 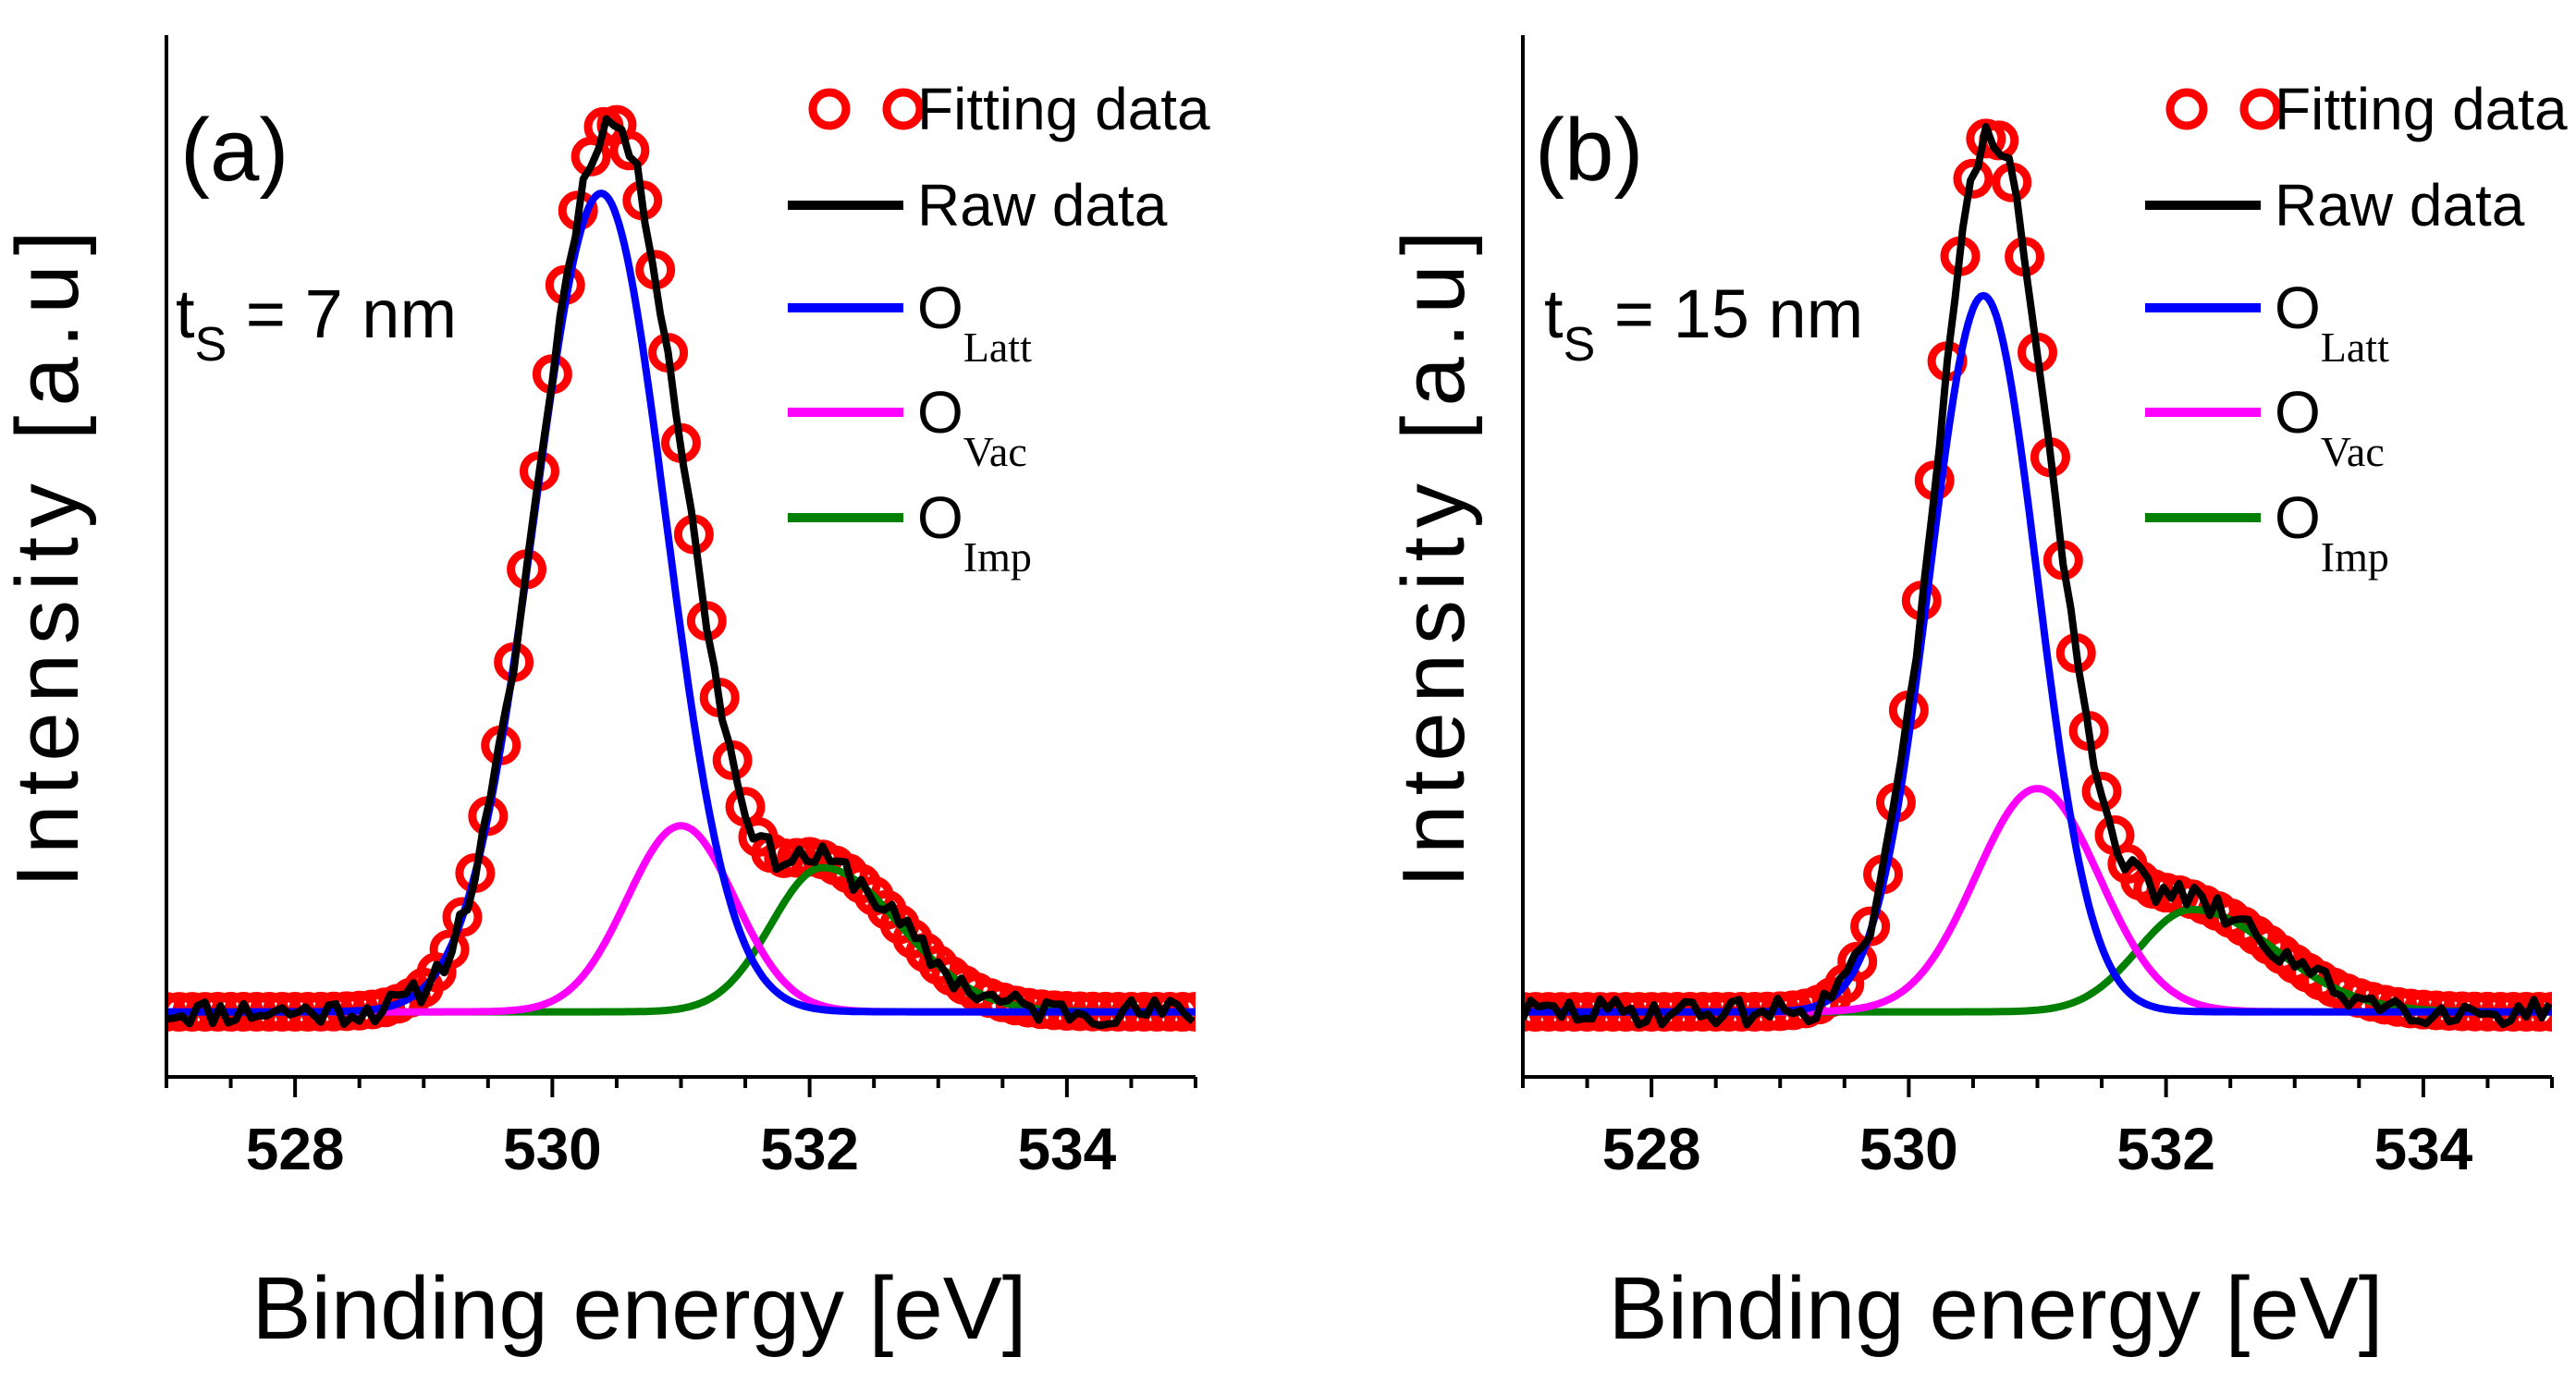 What do you see at coordinates (1703, 323) in the screenshot?
I see `thickness-annotation: tS = 15 nm` at bounding box center [1703, 323].